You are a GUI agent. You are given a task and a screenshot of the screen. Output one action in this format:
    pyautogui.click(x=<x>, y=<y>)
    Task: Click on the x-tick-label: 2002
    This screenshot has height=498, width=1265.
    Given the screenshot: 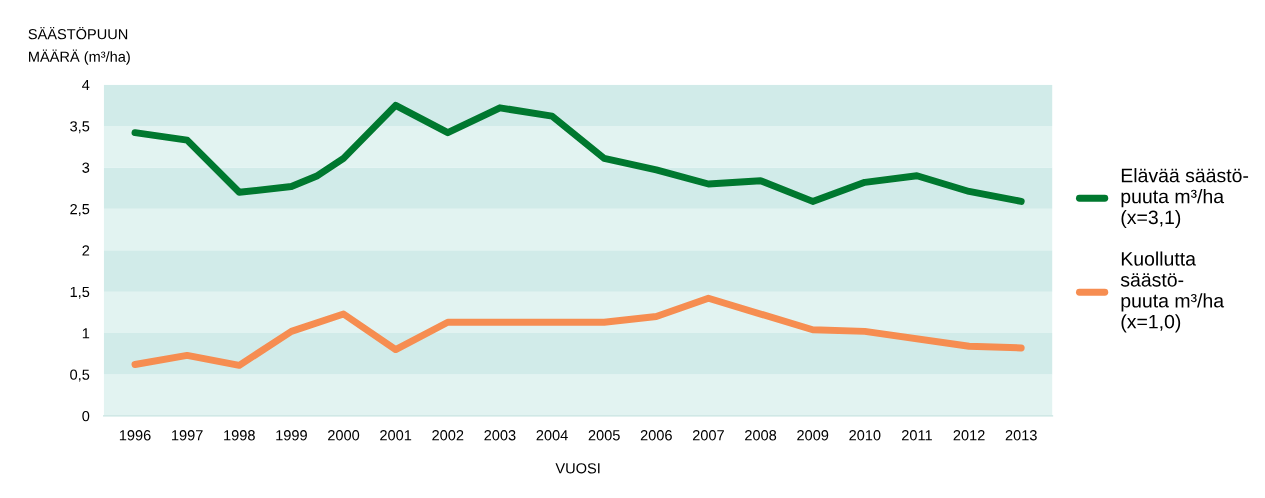 What is the action you would take?
    pyautogui.click(x=448, y=435)
    